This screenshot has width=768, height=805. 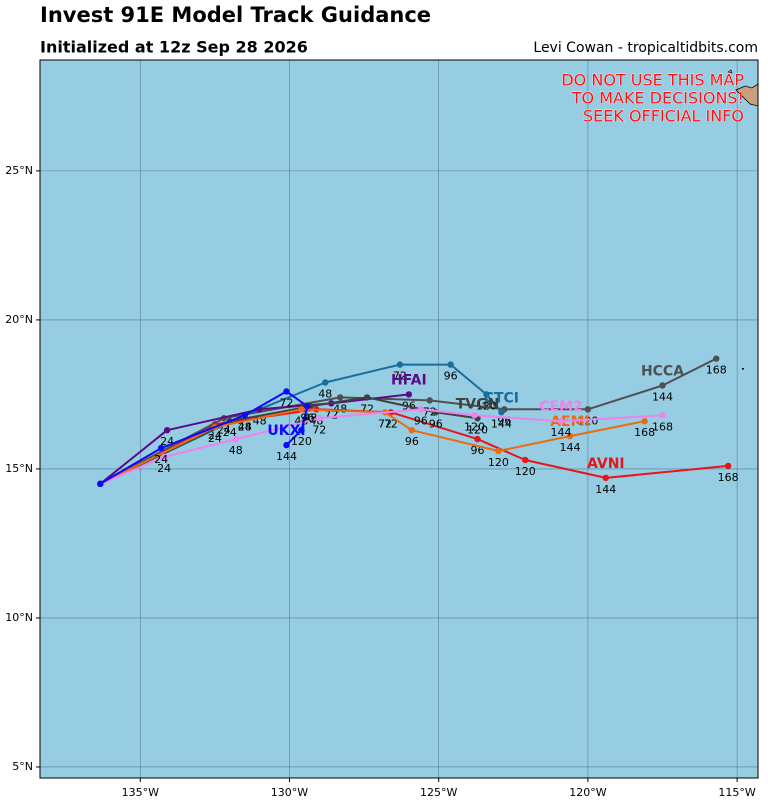 I want to click on model-name: TVGN, so click(x=478, y=404).